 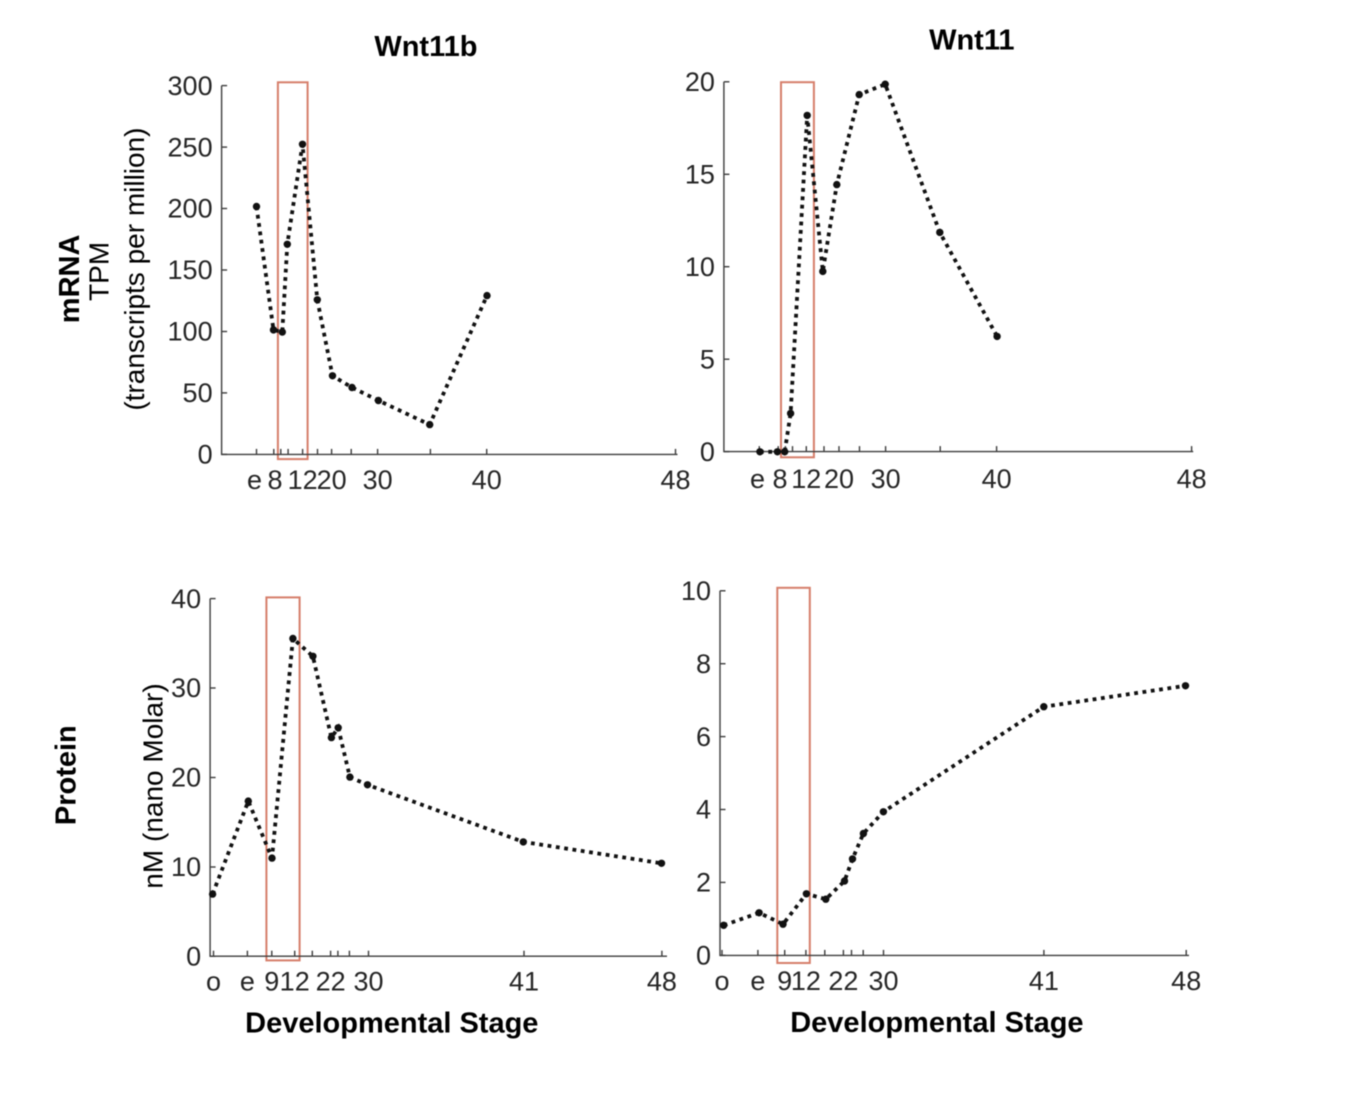 What do you see at coordinates (190, 147) in the screenshot?
I see `svg-text: 250` at bounding box center [190, 147].